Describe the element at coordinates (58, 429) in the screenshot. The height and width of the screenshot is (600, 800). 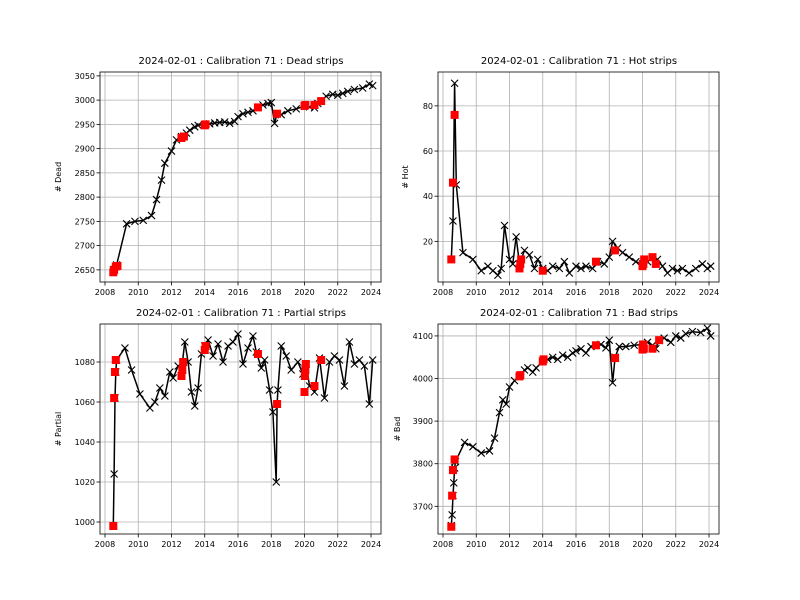
I see `y-axis-label: # Partial` at that location.